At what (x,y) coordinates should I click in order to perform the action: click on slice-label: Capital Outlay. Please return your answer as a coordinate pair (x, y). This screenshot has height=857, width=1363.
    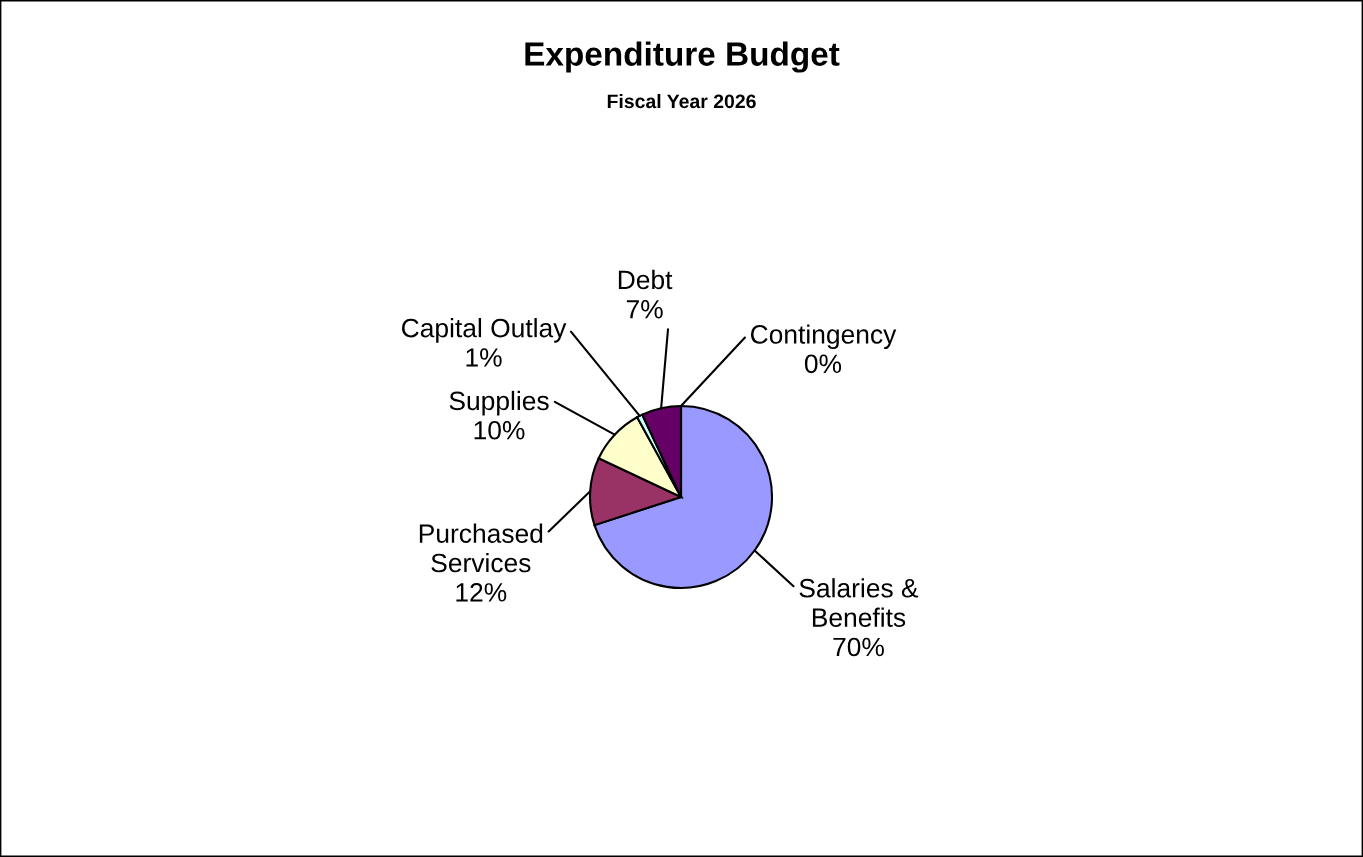
    Looking at the image, I should click on (484, 330).